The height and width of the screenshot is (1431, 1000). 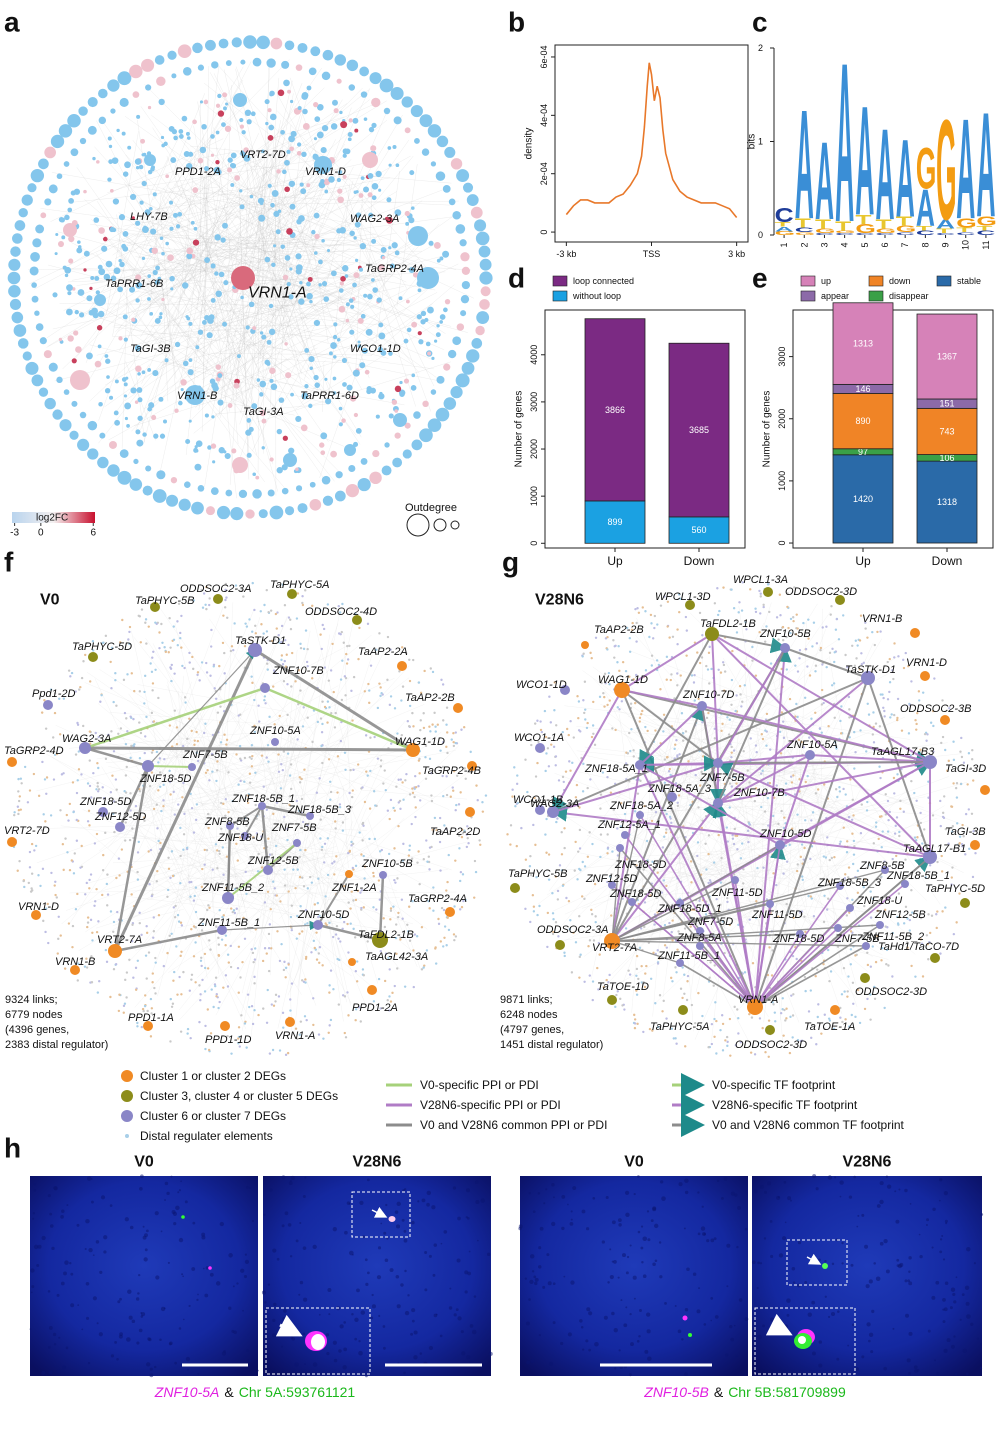 I want to click on x-tick-label: Down, so click(x=699, y=561).